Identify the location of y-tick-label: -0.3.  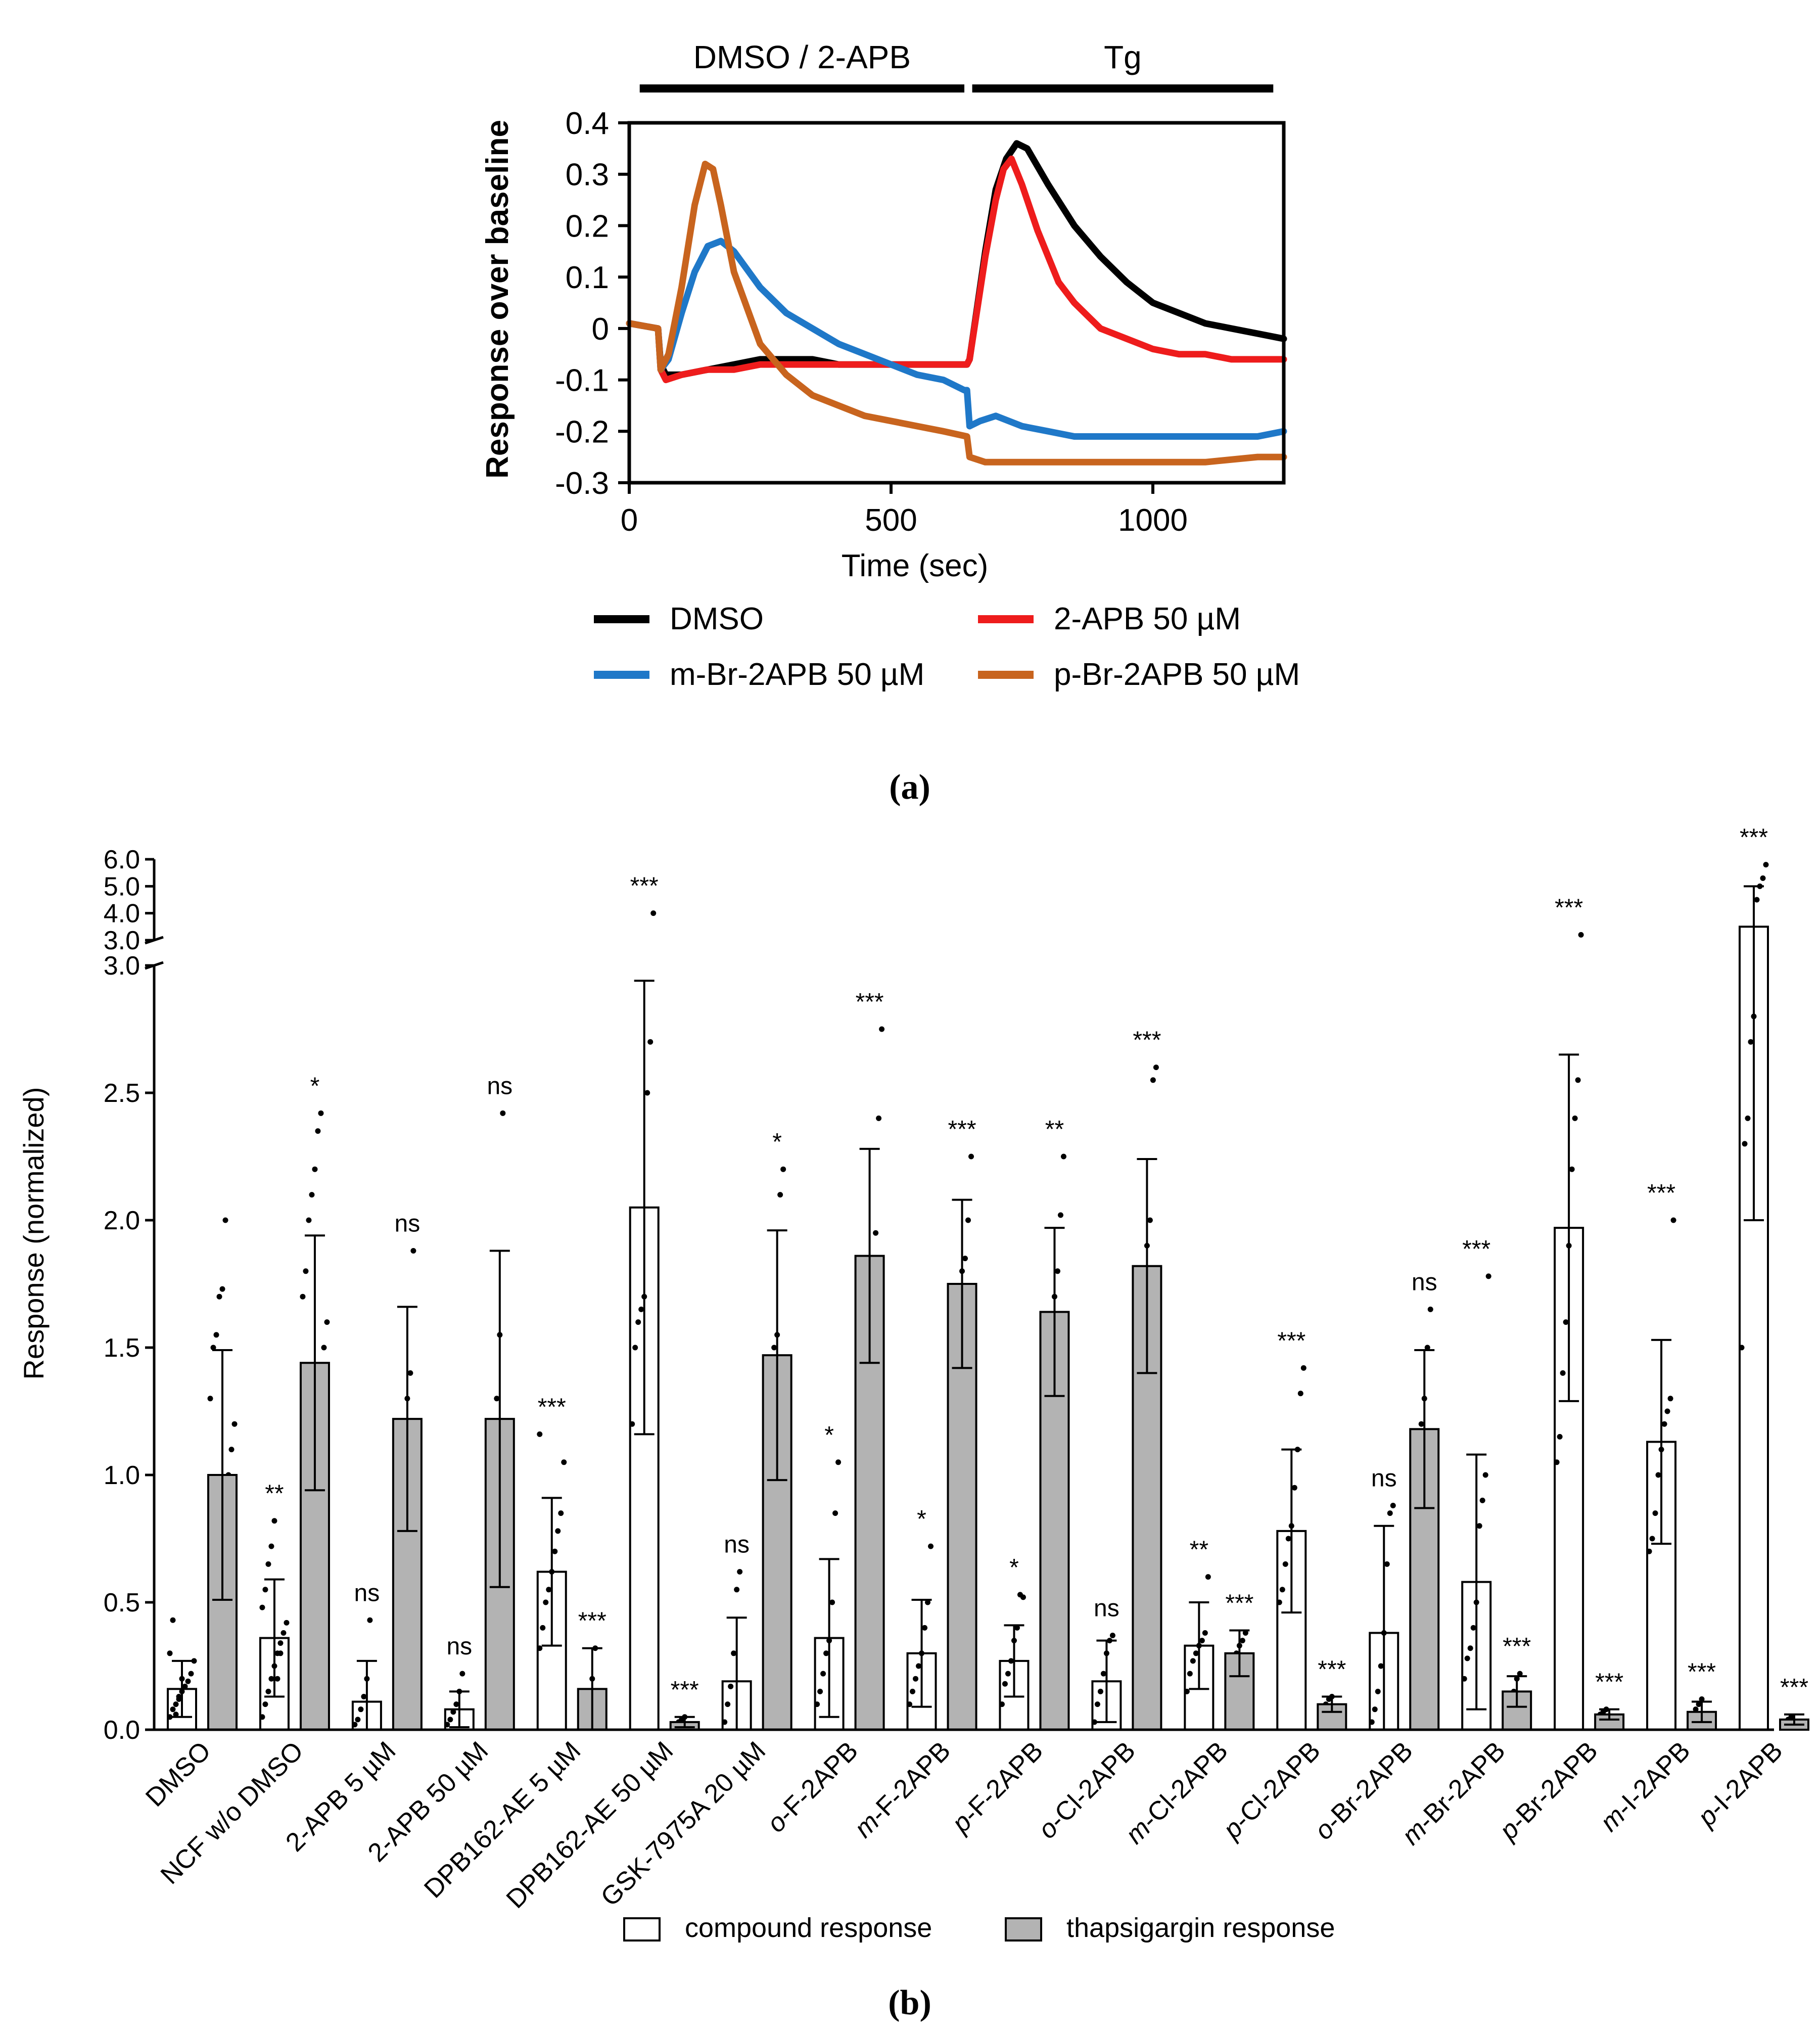
(582, 483).